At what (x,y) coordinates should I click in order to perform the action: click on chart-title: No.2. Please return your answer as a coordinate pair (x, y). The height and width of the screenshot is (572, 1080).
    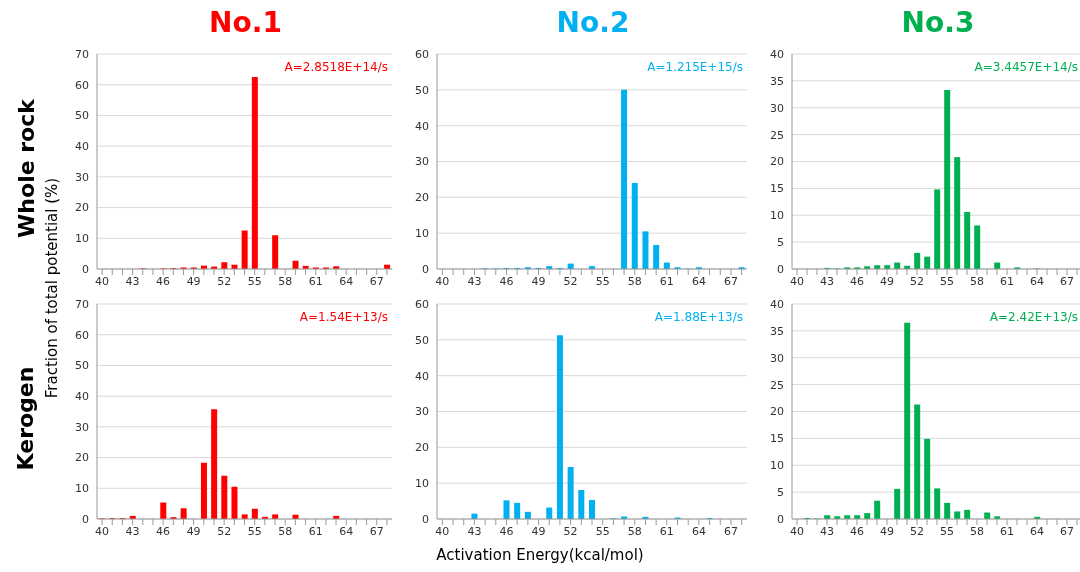
    Looking at the image, I should click on (593, 22).